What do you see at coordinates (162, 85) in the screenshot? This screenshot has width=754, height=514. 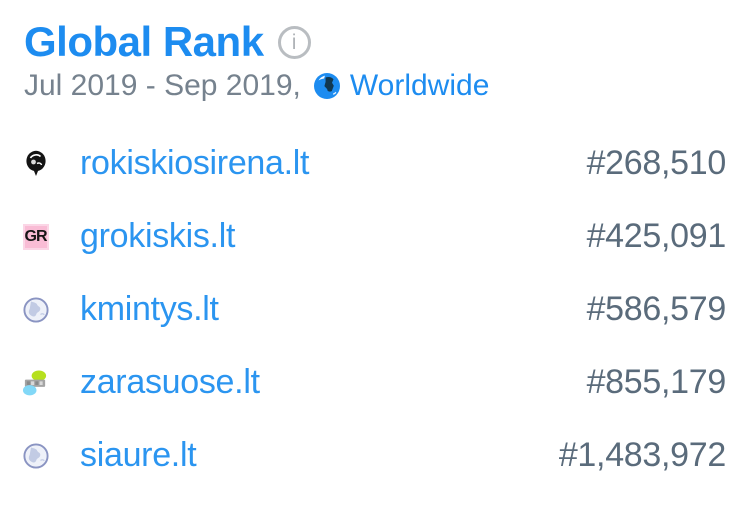 I see `date-range-label: Jul 2019 - Sep 2019,` at bounding box center [162, 85].